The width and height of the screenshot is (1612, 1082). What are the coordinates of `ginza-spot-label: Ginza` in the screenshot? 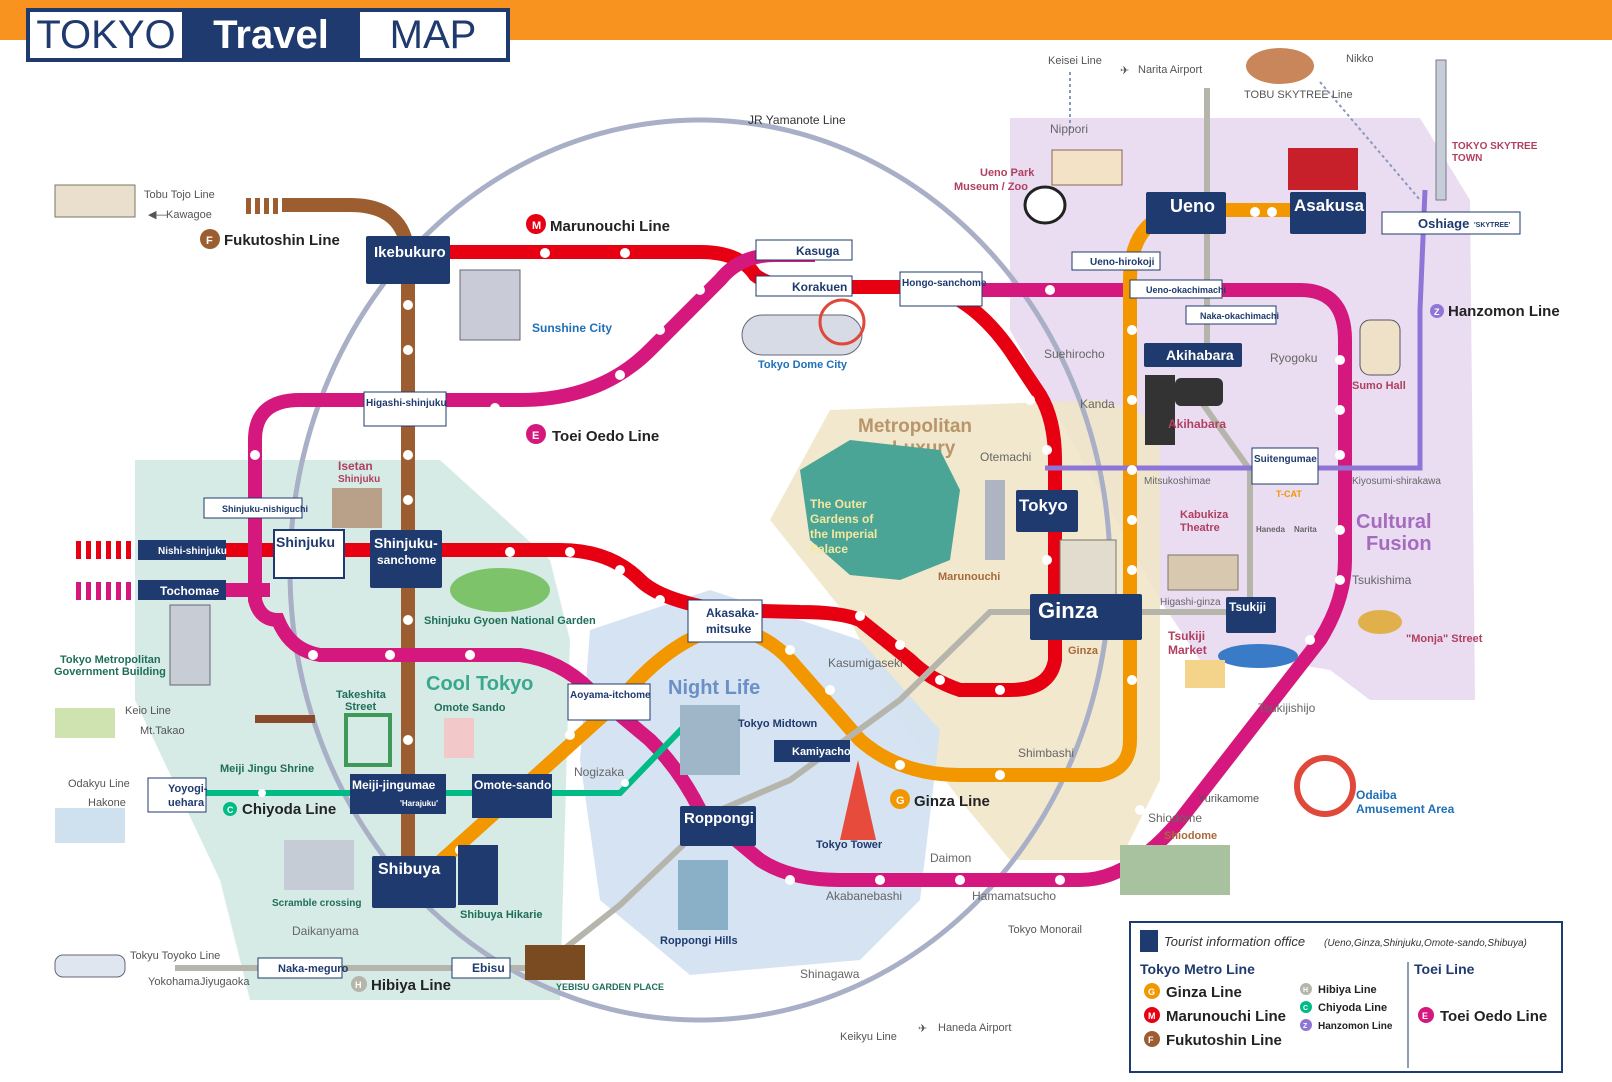 It's located at (1083, 651).